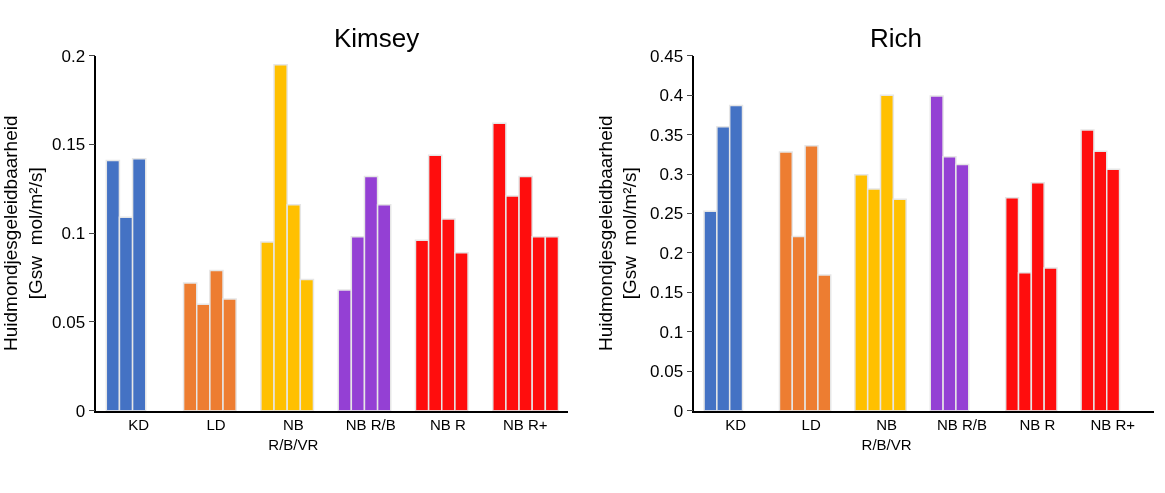  I want to click on y-tick-label: 0.3, so click(671, 175).